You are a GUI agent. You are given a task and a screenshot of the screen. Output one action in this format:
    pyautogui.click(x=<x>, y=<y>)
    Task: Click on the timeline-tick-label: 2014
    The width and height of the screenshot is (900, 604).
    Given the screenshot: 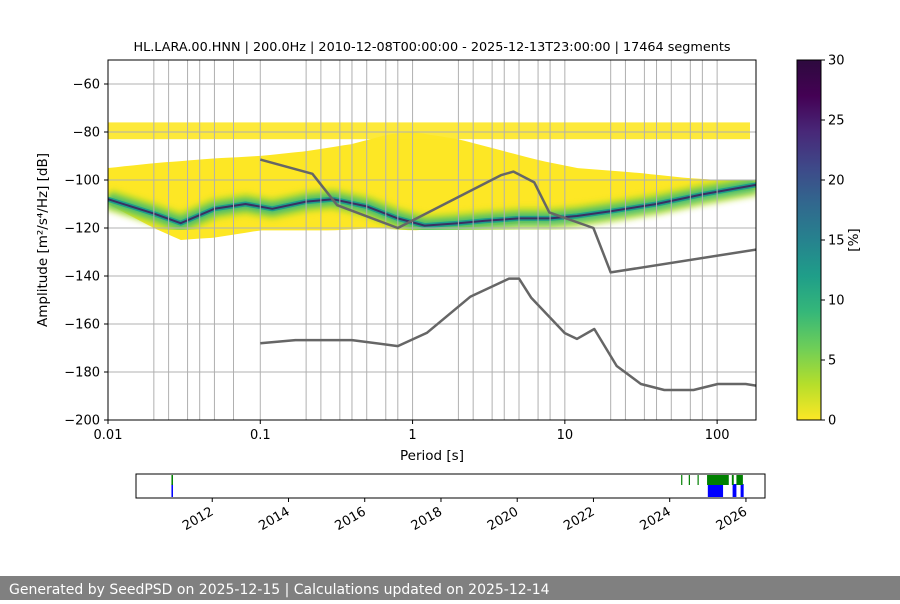 What is the action you would take?
    pyautogui.click(x=274, y=519)
    